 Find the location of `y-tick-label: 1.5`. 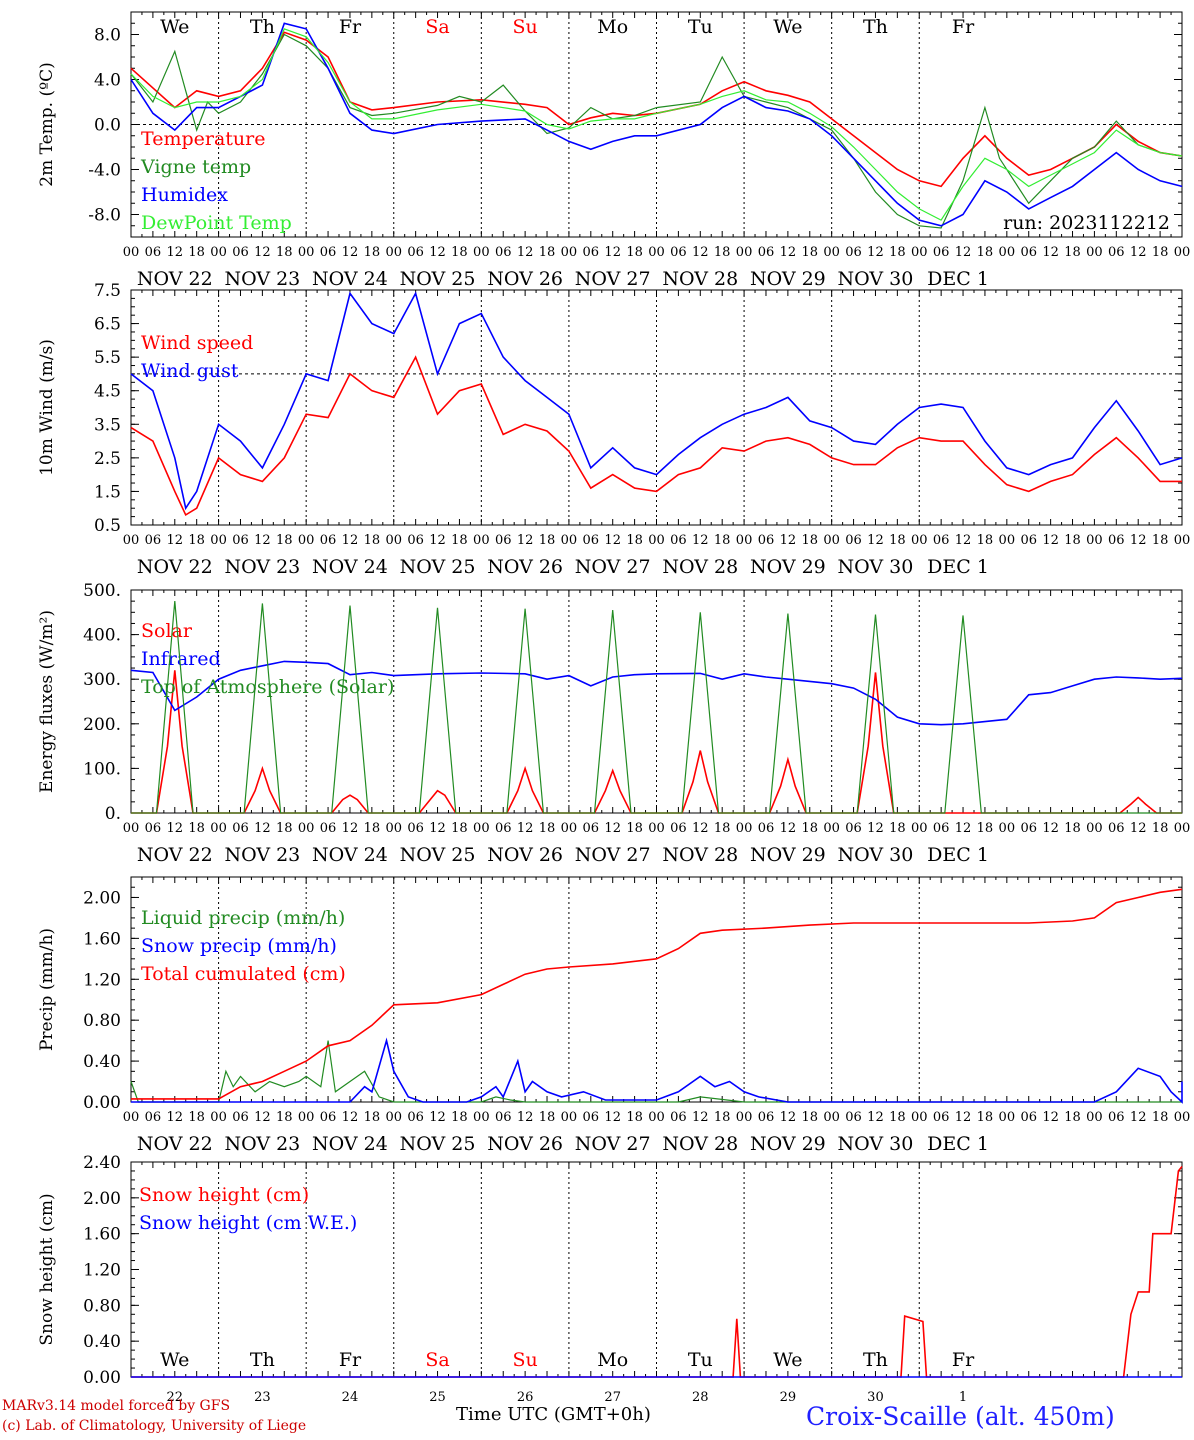

y-tick-label: 1.5 is located at coordinates (107, 492).